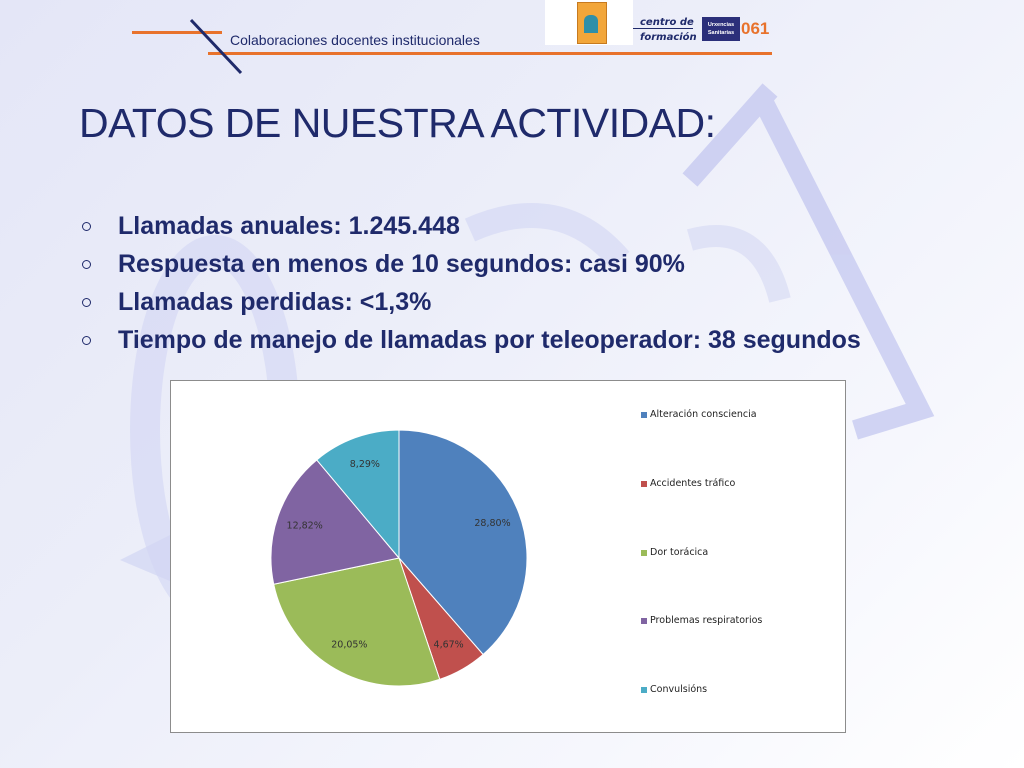 This screenshot has height=768, width=1024. I want to click on bullet-item: Llamadas anuales: 1.245.448, so click(471, 226).